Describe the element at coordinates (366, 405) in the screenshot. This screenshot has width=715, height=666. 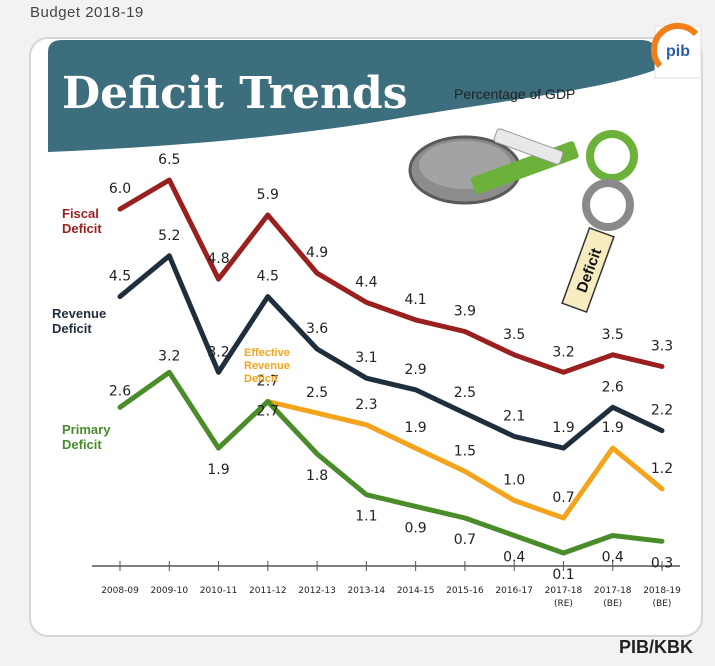
I see `value-label-effective-revenue-deficit: 2.3` at that location.